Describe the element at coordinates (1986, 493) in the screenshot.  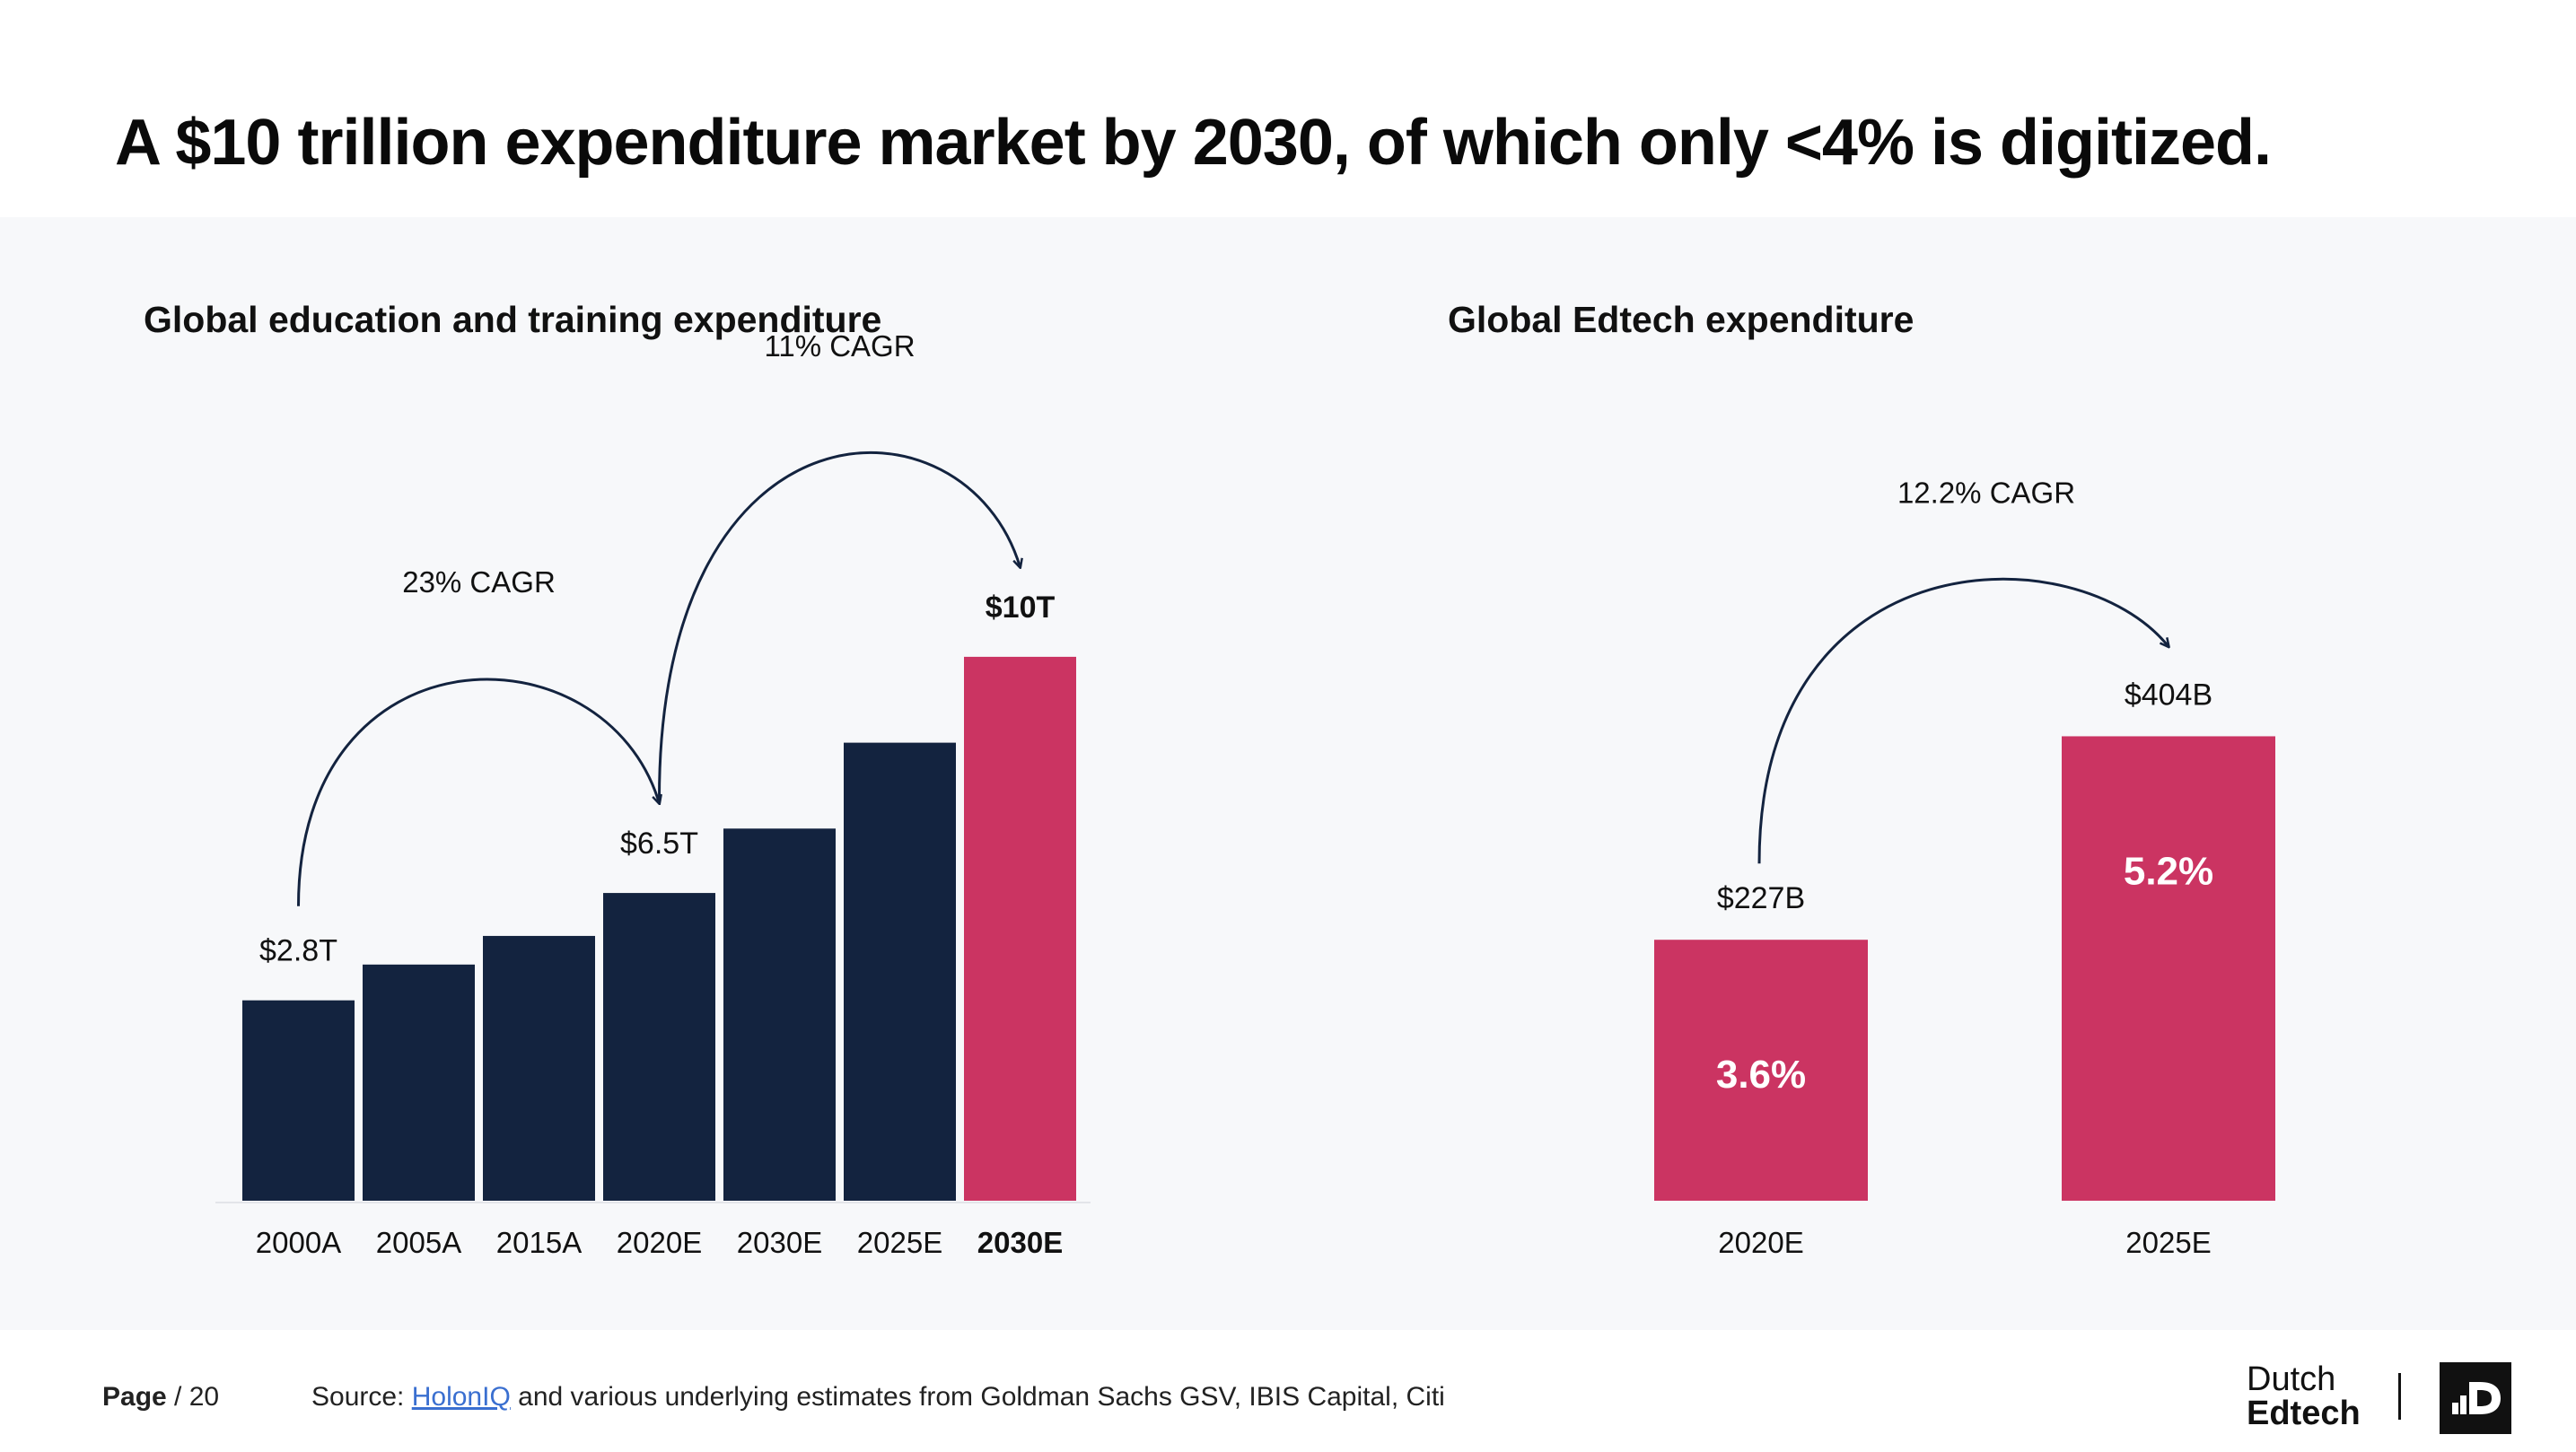
I see `right-cagr-label-0: 12.2% CAGR` at that location.